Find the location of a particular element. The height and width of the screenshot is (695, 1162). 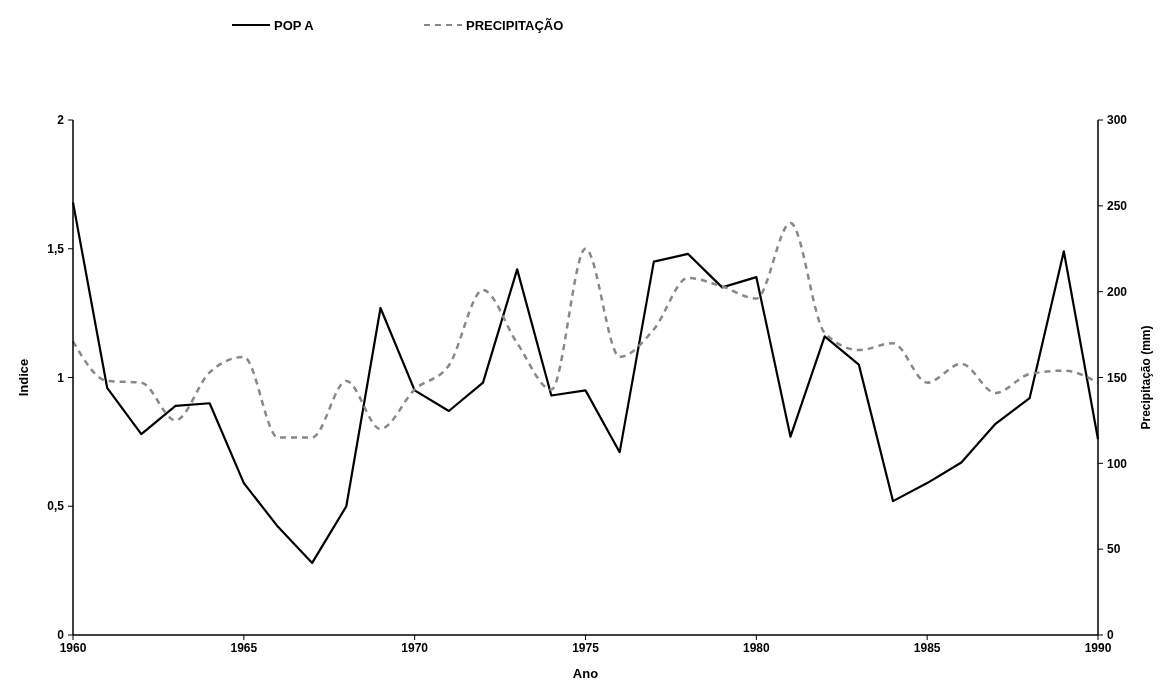

legend-label: POP A is located at coordinates (294, 25).